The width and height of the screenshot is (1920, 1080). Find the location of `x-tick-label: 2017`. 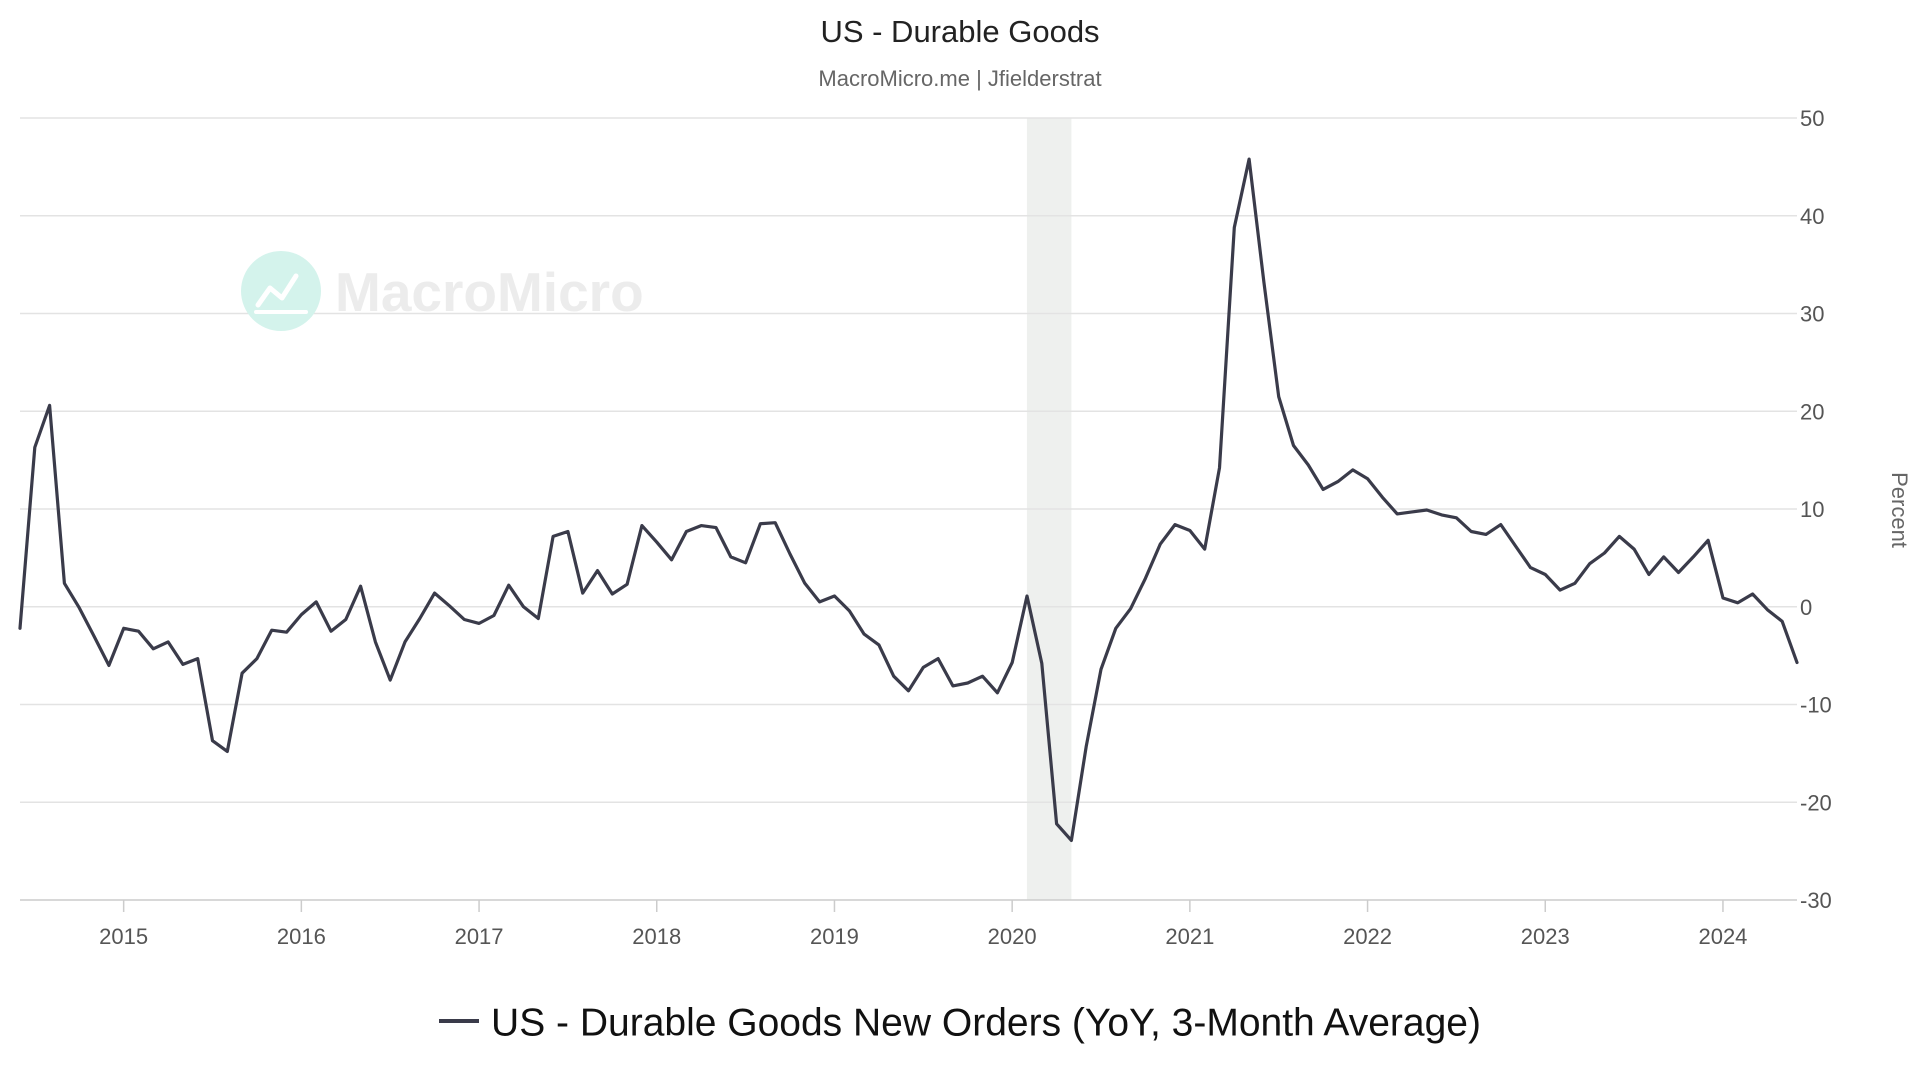

x-tick-label: 2017 is located at coordinates (479, 936).